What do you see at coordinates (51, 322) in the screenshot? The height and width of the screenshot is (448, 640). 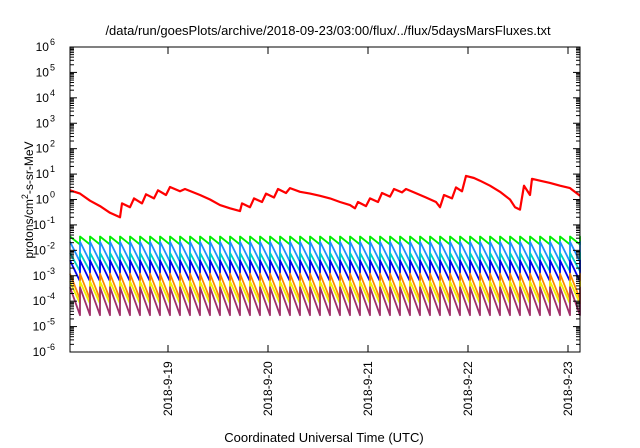 I see `y-tick-exp: -5` at bounding box center [51, 322].